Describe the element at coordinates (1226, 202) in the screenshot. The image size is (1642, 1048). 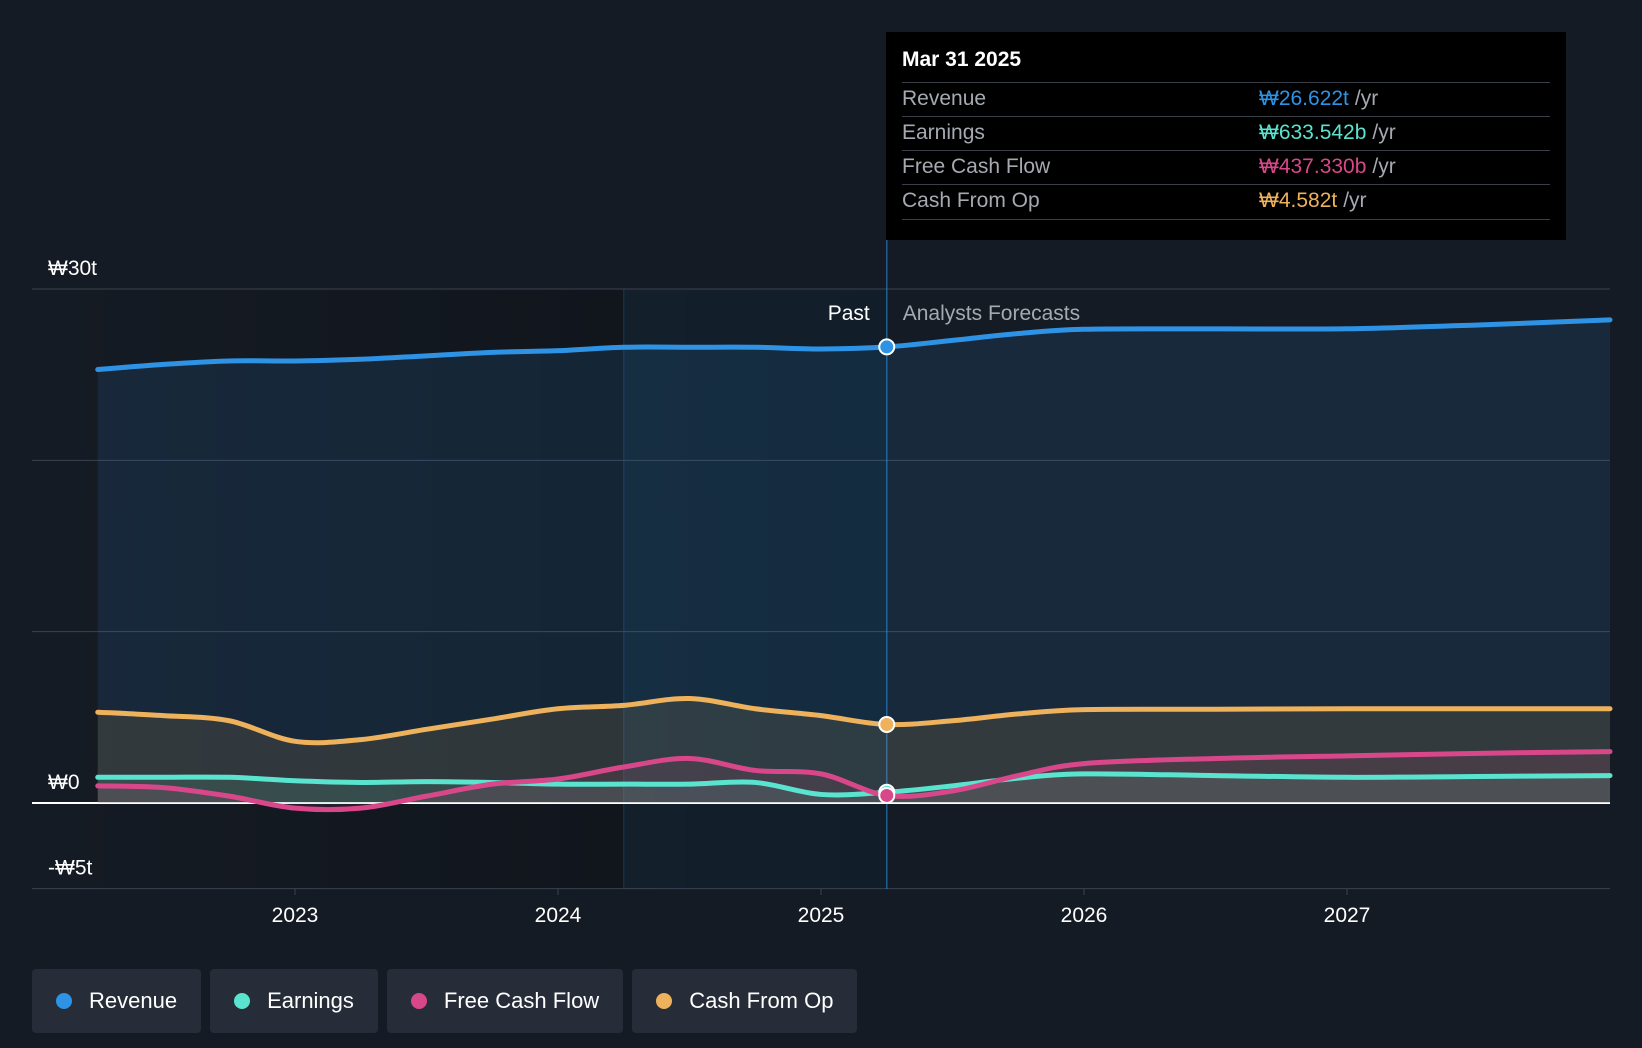
I see `tooltip-row-cash-from-op: Cash From Op ₩4.582t/yr` at that location.